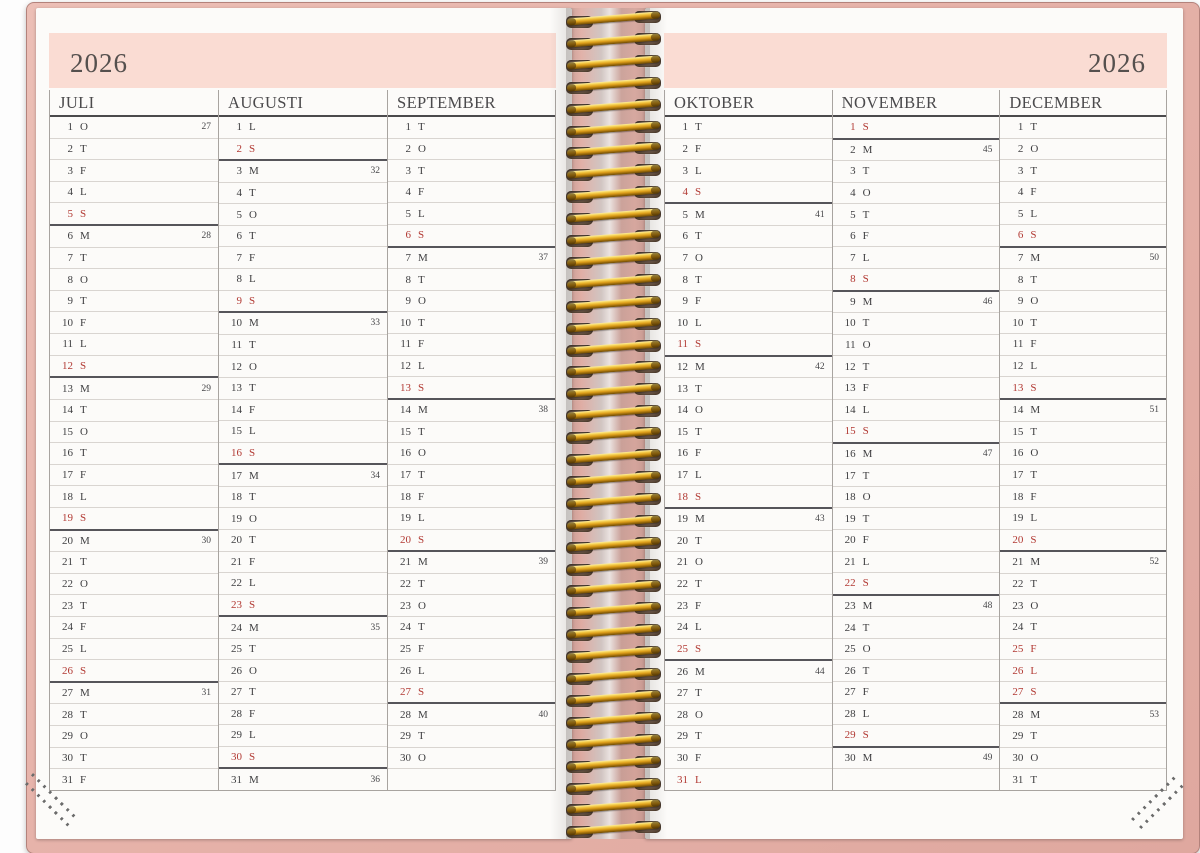  Describe the element at coordinates (375, 323) in the screenshot. I see `week-number: 33` at that location.